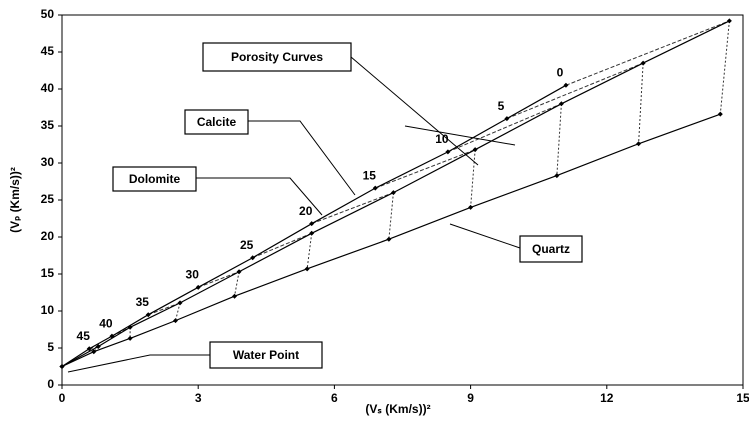 This screenshot has height=429, width=749. What do you see at coordinates (397, 409) in the screenshot?
I see `x-axis-label: (Vₛ (Km/s))²` at bounding box center [397, 409].